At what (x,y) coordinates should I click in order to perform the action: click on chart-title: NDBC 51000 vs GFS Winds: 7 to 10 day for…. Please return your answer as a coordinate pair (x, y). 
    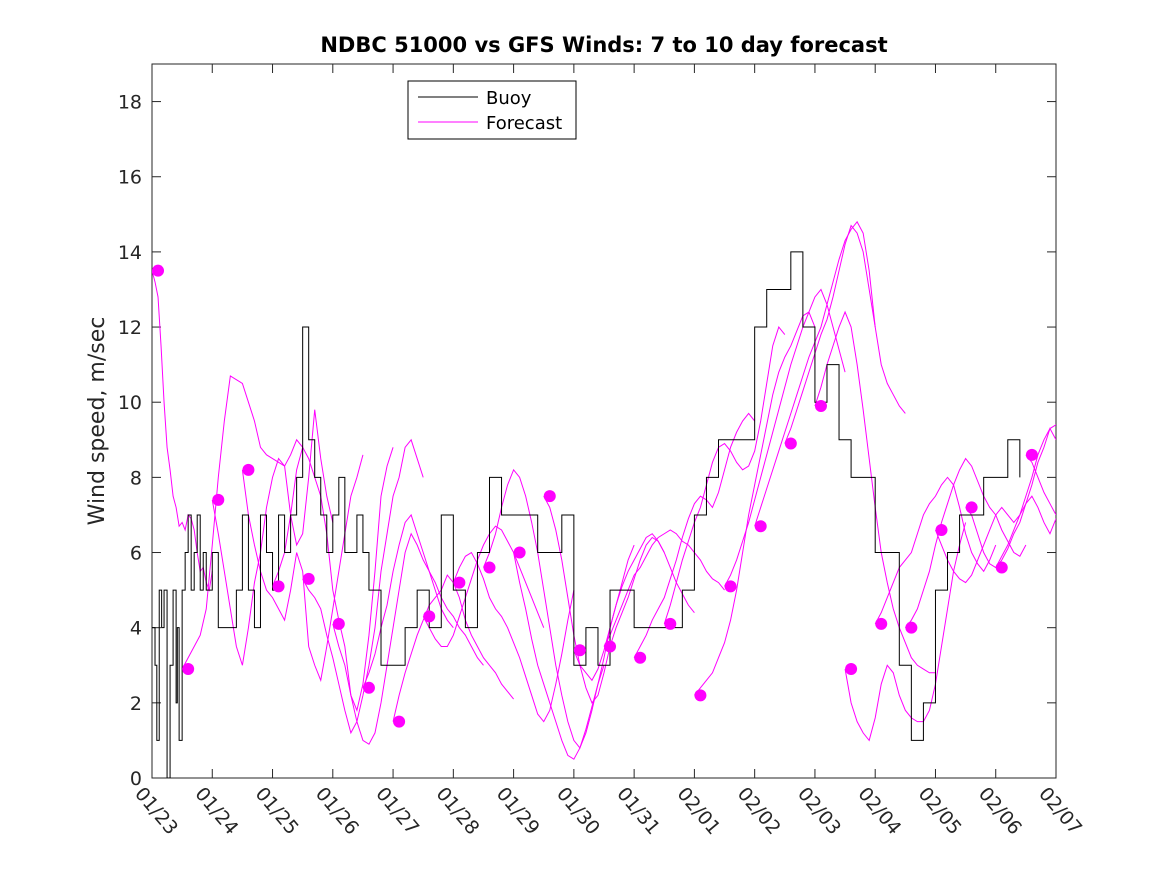
    Looking at the image, I should click on (603, 45).